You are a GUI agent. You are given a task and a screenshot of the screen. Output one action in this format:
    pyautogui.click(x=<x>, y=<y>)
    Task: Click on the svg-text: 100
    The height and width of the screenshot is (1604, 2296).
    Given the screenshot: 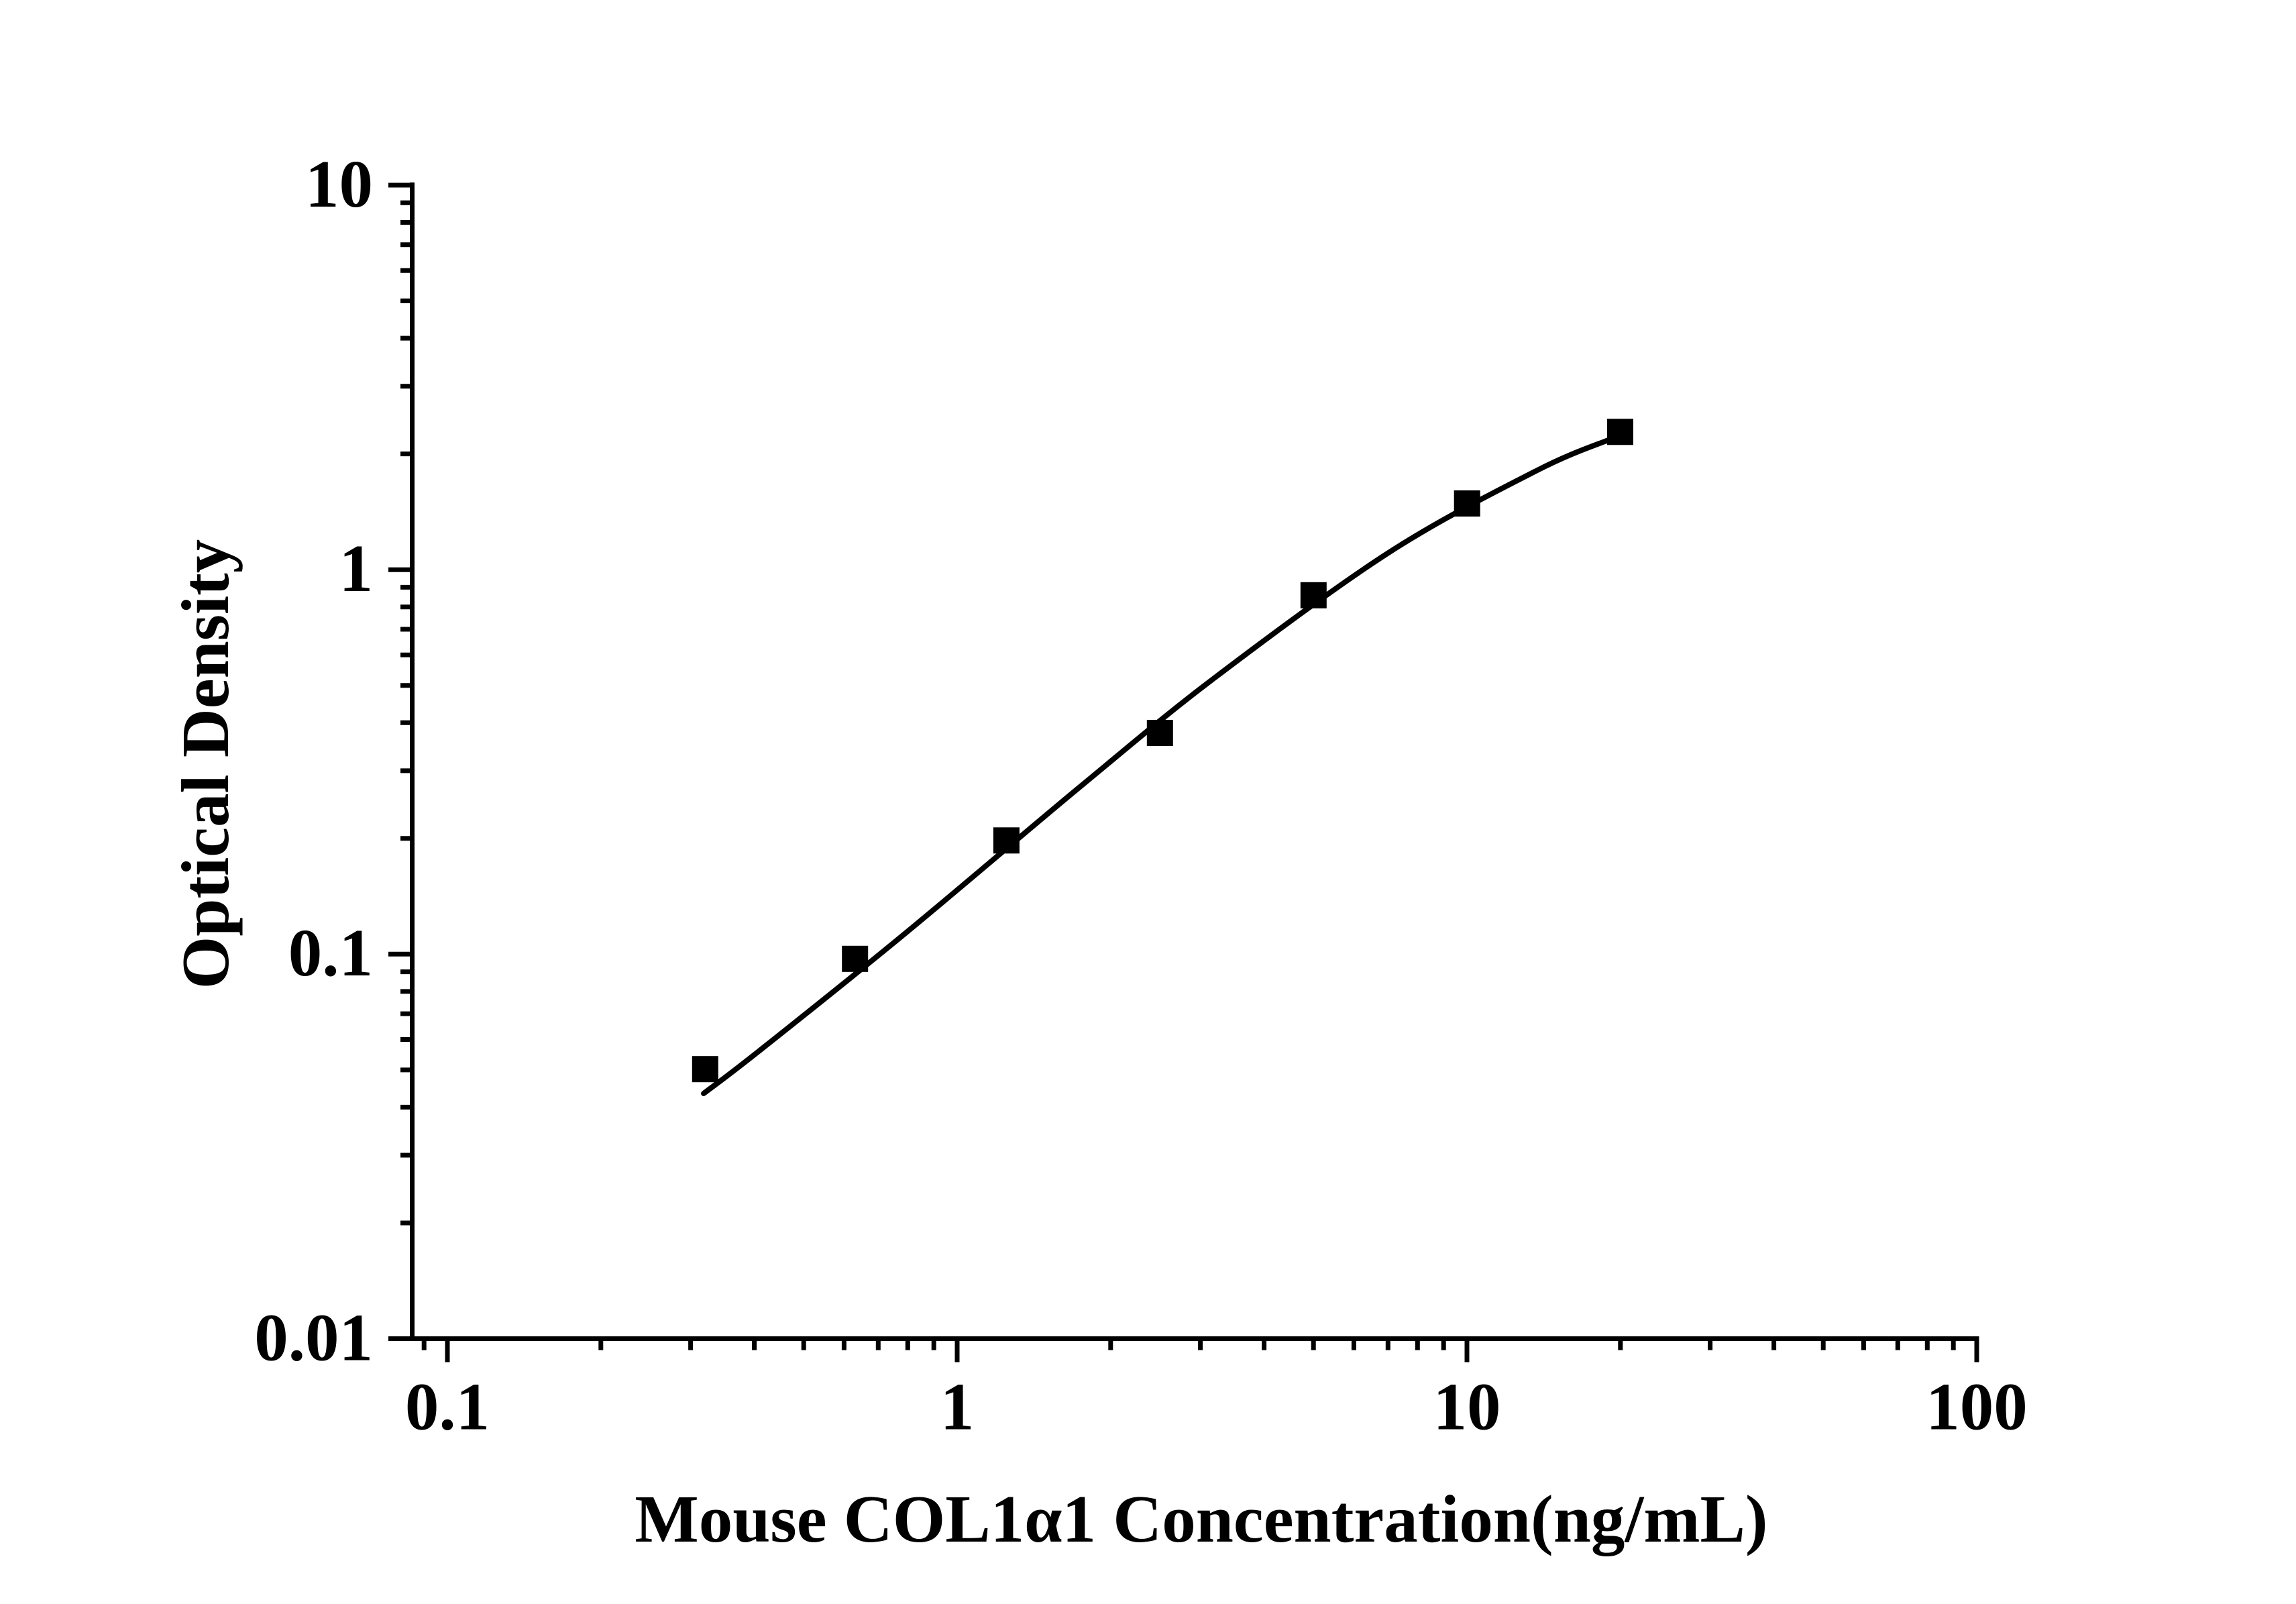 What is the action you would take?
    pyautogui.click(x=1977, y=1406)
    